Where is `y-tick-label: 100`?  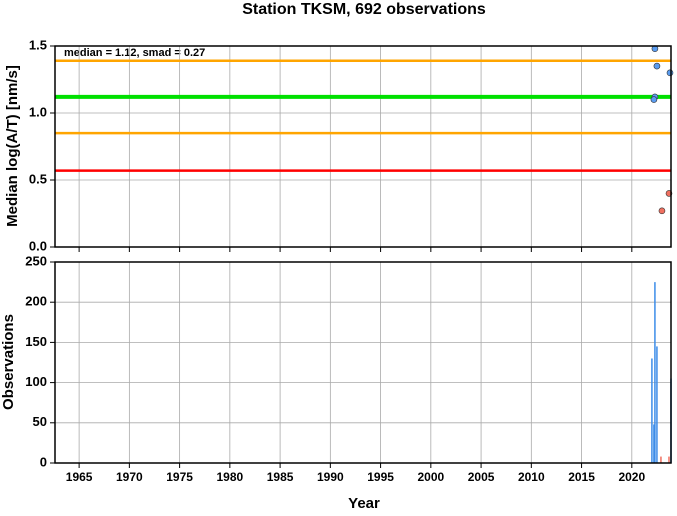 y-tick-label: 100 is located at coordinates (36, 381).